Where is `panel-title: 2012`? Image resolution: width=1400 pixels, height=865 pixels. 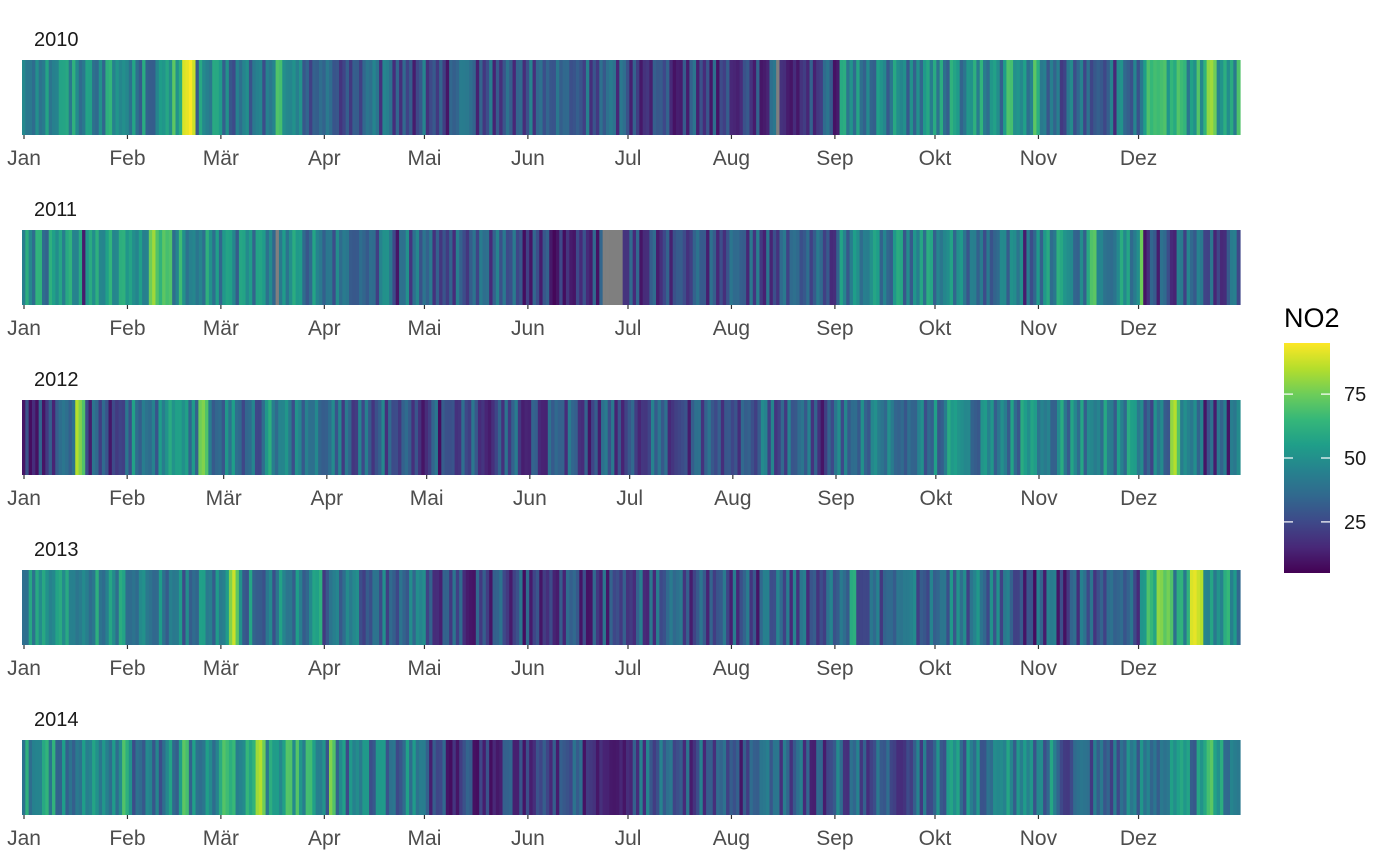 panel-title: 2012 is located at coordinates (56, 380).